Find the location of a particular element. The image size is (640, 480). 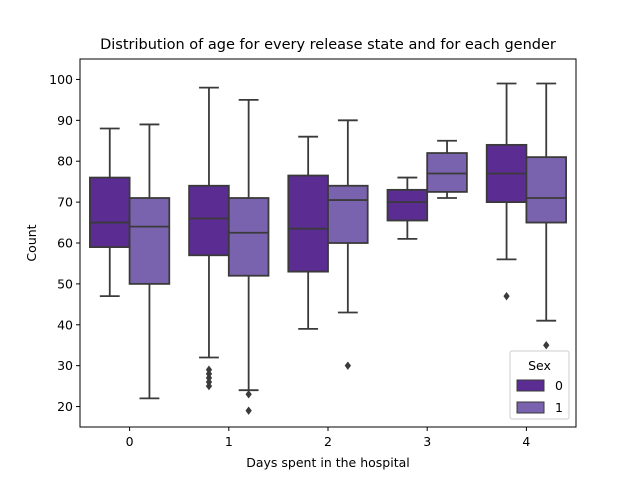

y-tick-label-100: 100 is located at coordinates (61, 79).